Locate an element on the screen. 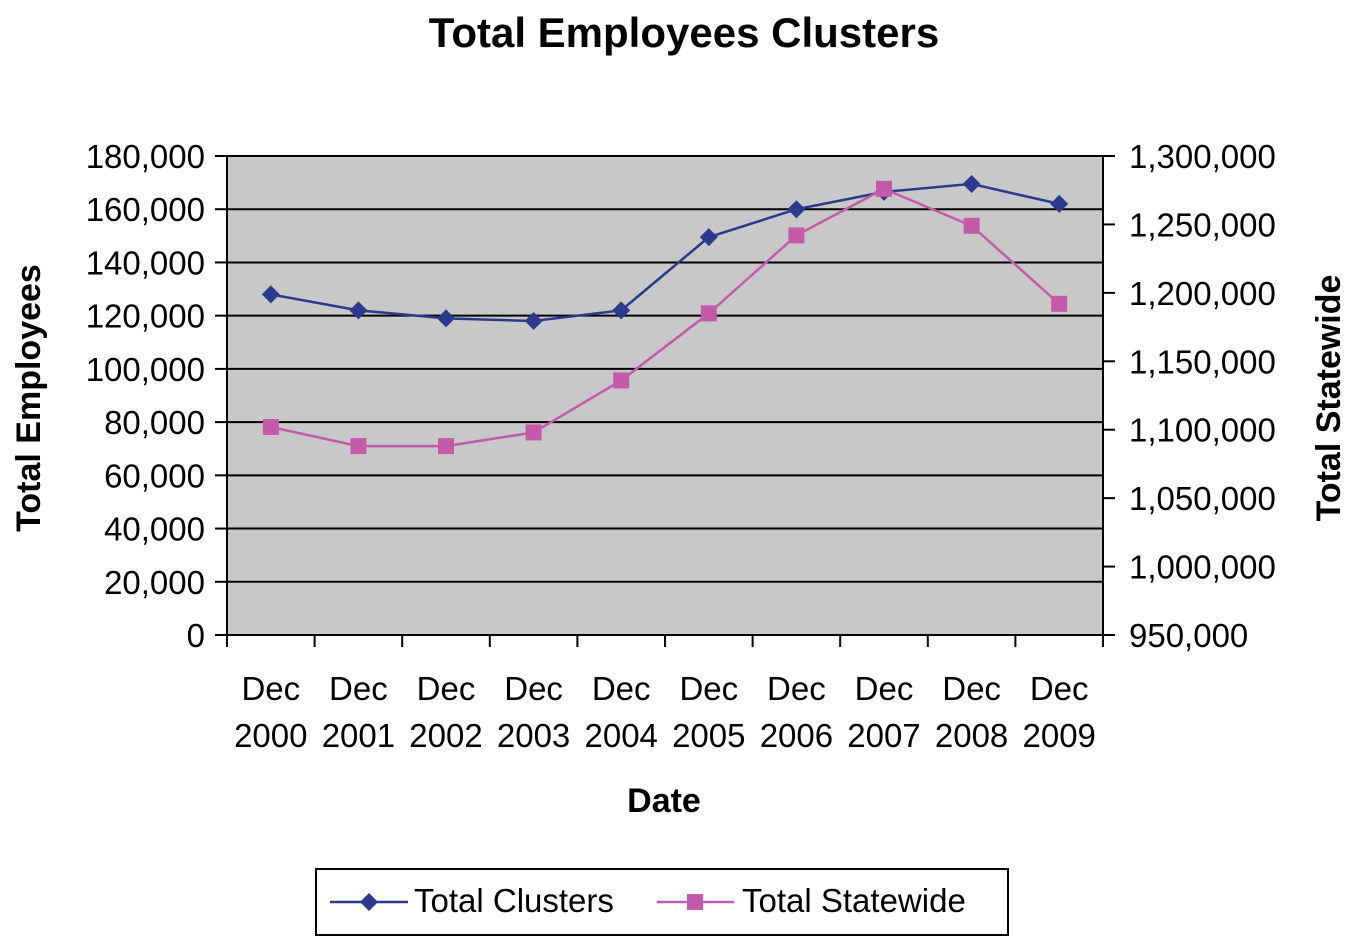  y2-tick-label: 1,250,000 is located at coordinates (1202, 224).